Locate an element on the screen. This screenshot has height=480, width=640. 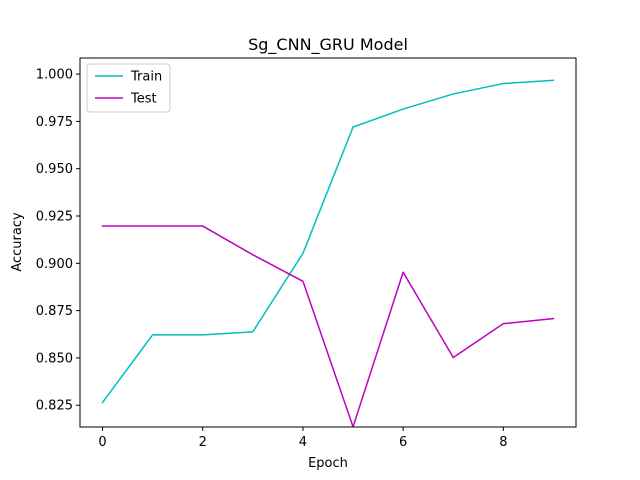
x-tick-label: 8 is located at coordinates (503, 442).